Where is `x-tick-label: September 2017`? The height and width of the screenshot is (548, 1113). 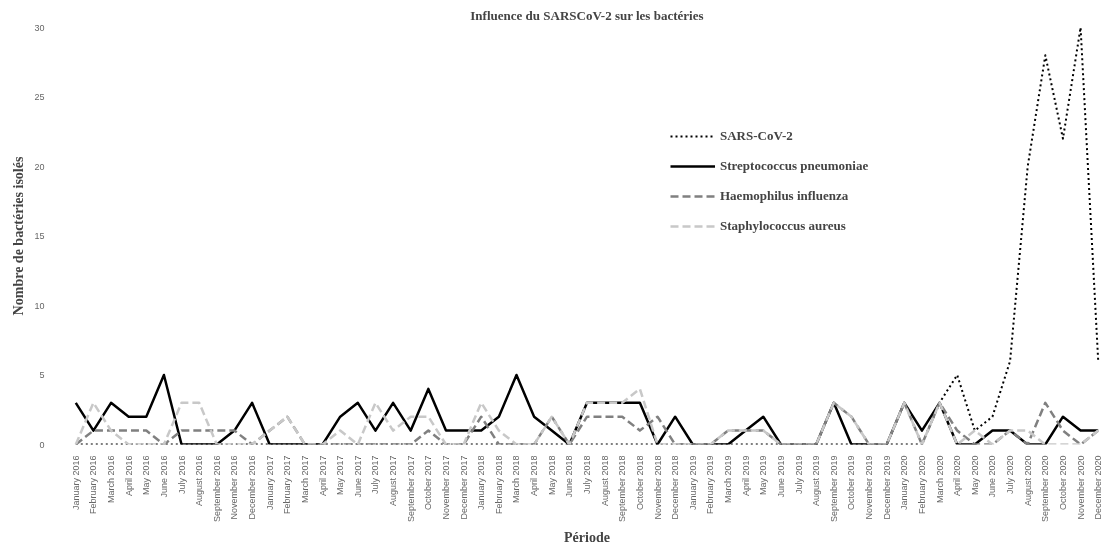
x-tick-label: September 2017 is located at coordinates (410, 489).